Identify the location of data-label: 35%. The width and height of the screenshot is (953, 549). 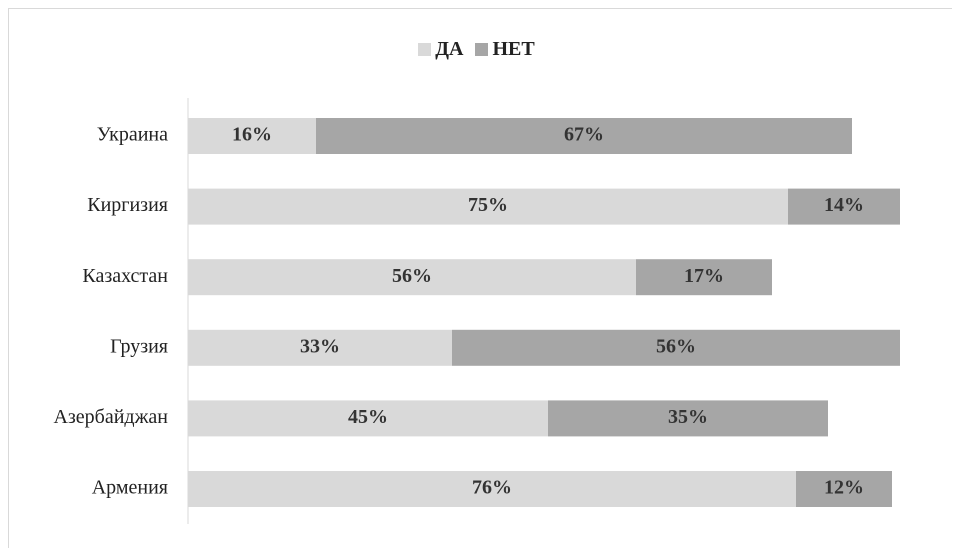
(688, 417).